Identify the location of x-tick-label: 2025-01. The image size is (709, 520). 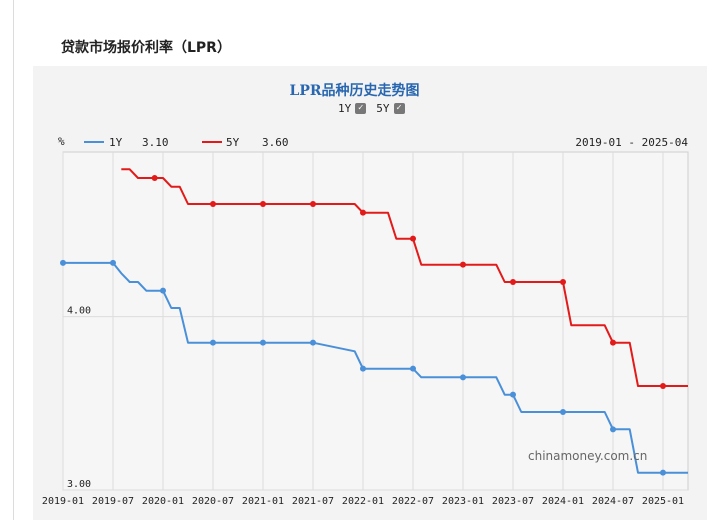
(663, 501).